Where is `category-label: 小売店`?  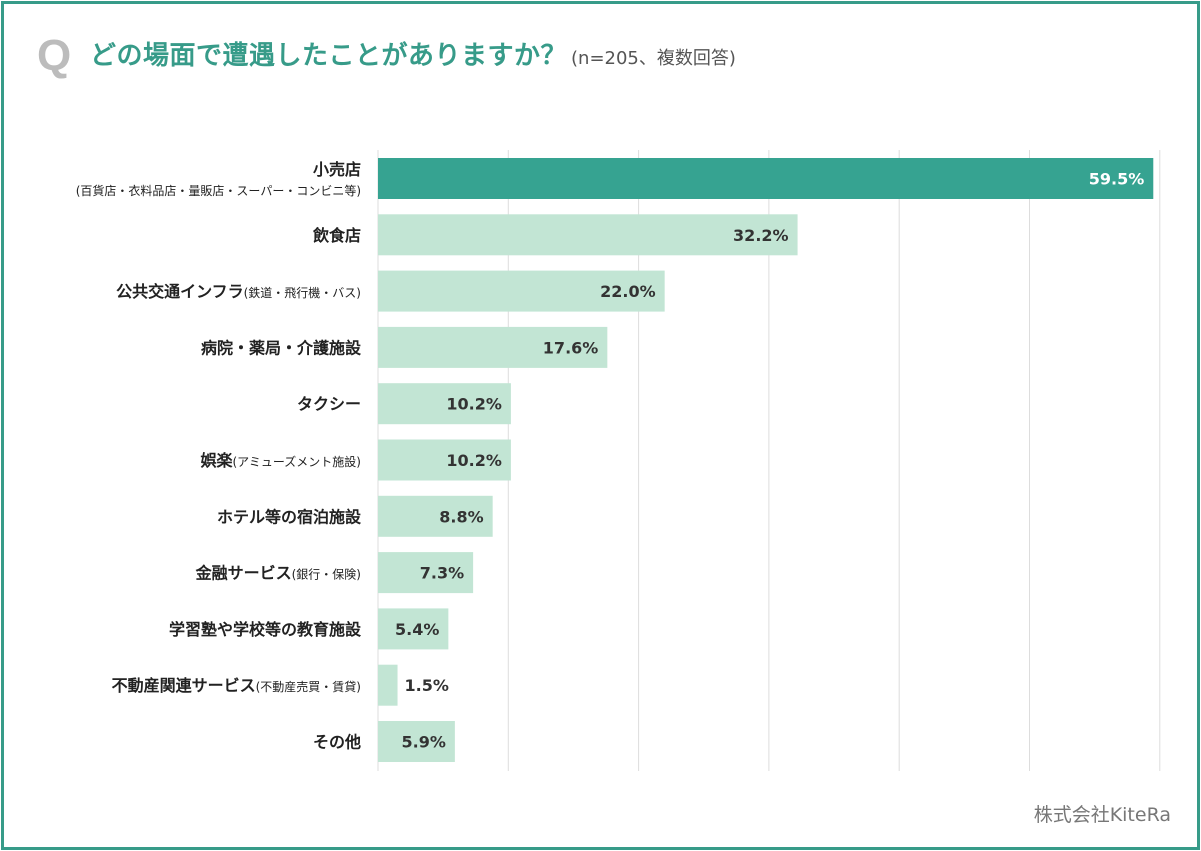 category-label: 小売店 is located at coordinates (337, 169).